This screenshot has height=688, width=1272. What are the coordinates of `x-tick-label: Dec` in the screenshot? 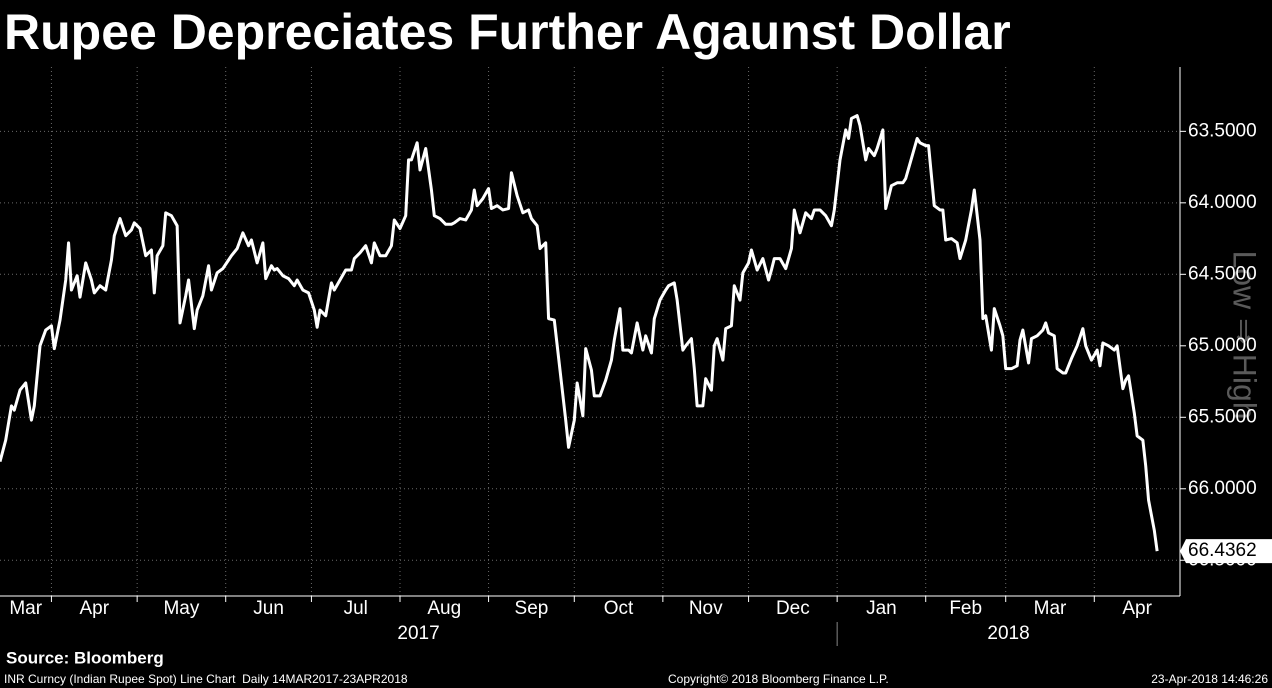 It's located at (793, 608).